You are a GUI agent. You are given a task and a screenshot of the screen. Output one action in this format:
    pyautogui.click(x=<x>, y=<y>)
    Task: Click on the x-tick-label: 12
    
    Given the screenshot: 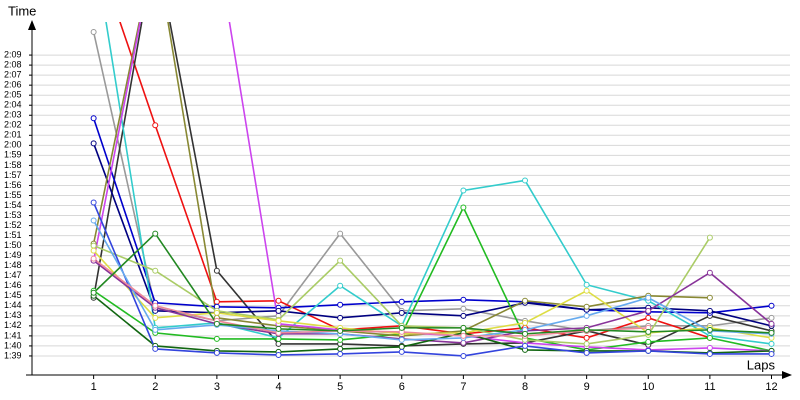 What is the action you would take?
    pyautogui.click(x=771, y=387)
    